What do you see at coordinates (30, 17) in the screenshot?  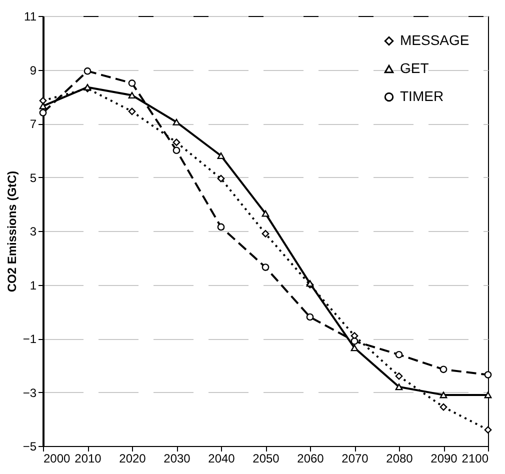 I see `y-tick-label: 11` at bounding box center [30, 17].